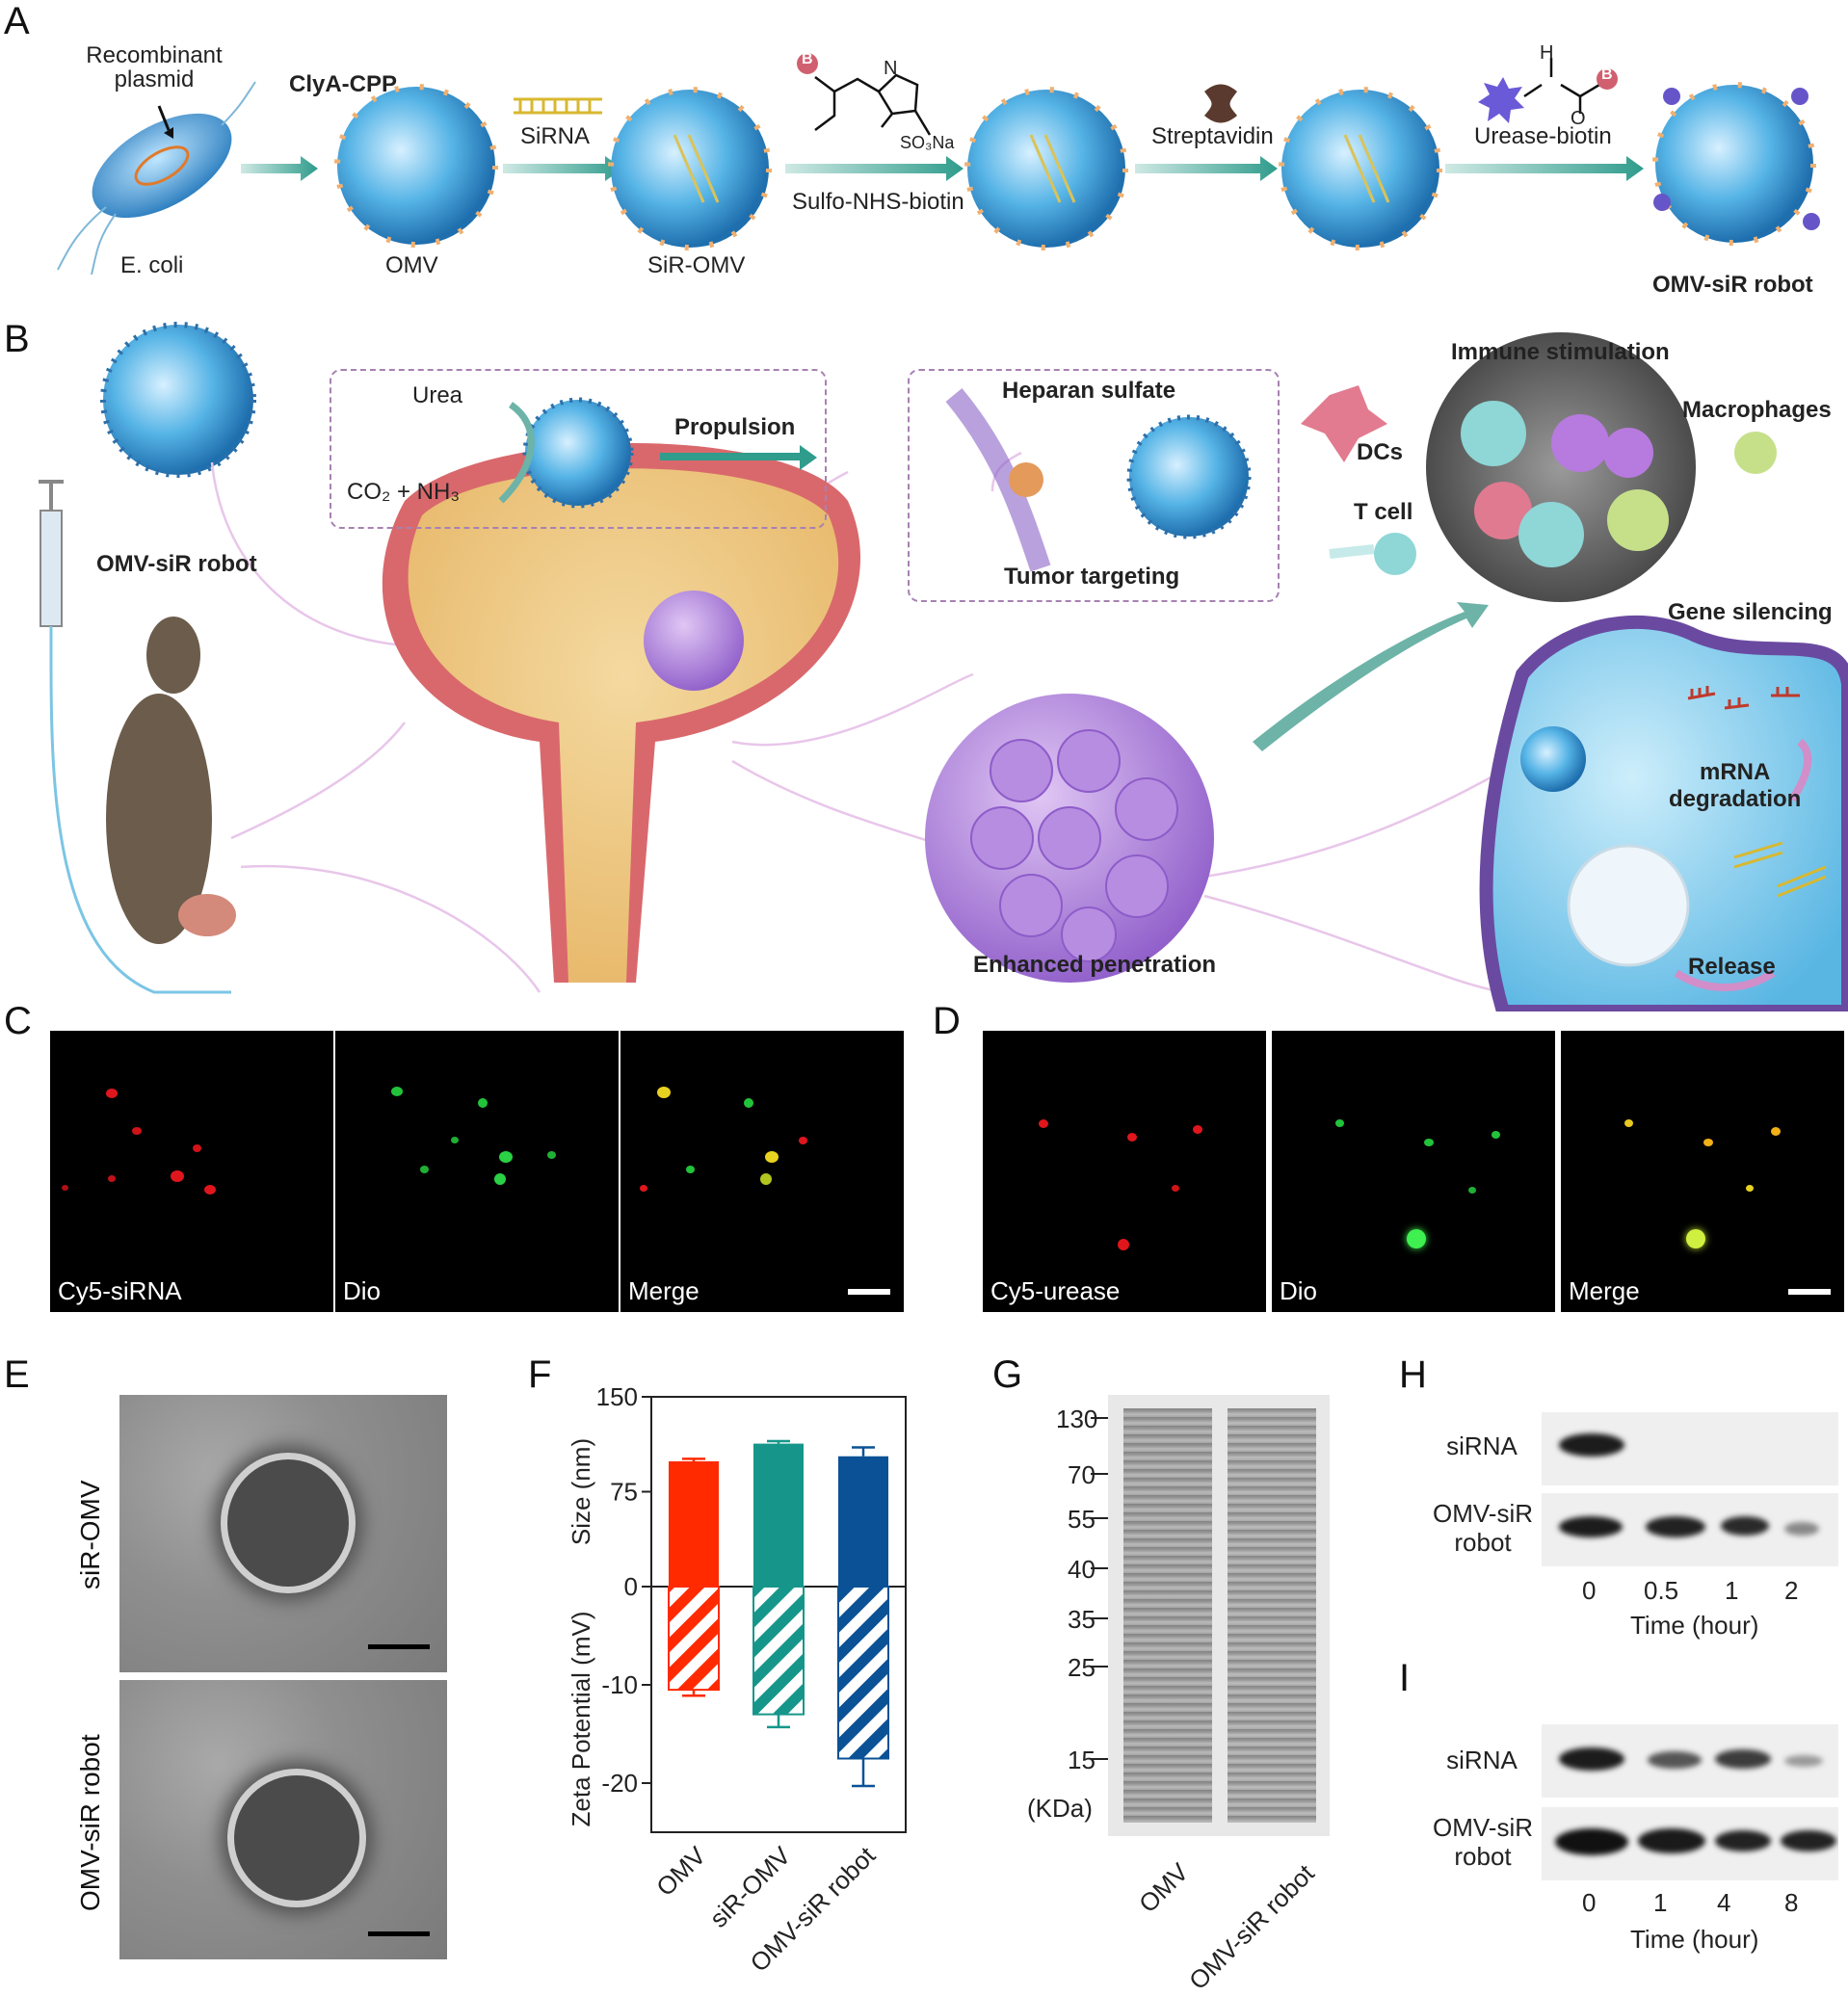  Describe the element at coordinates (1800, 770) in the screenshot. I see `degradation-arrow-icon` at that location.